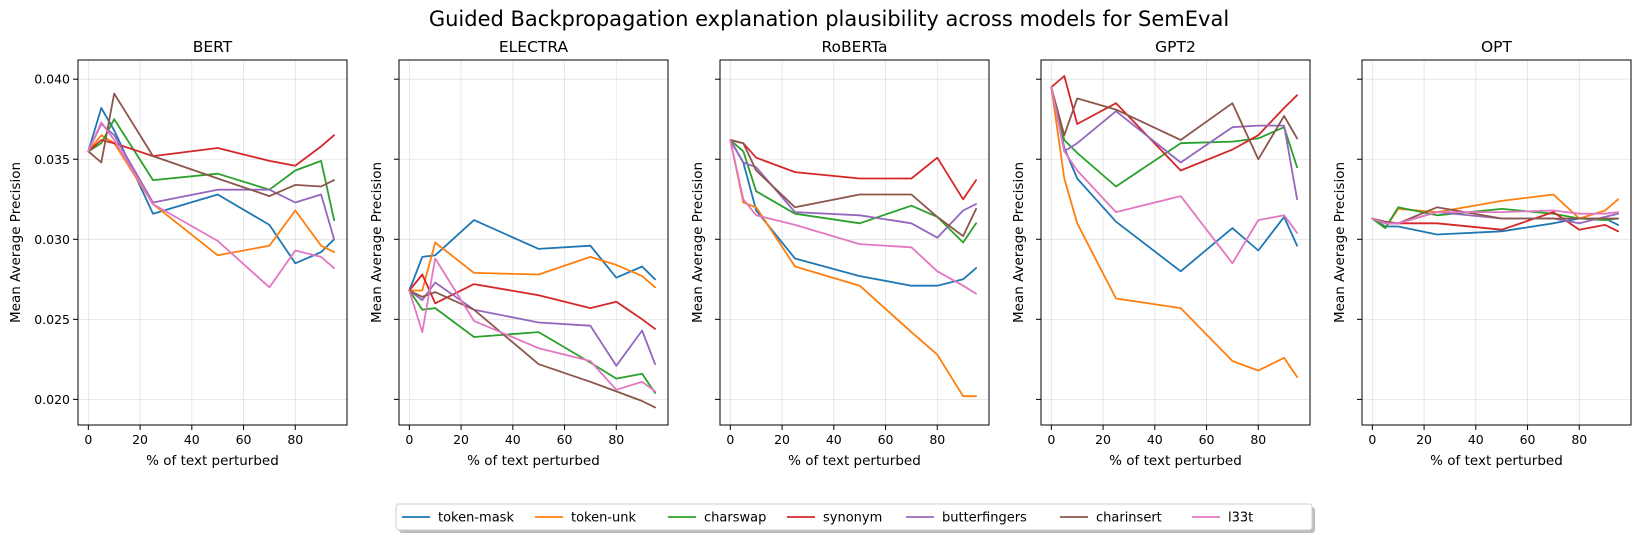 This screenshot has width=1638, height=537. Describe the element at coordinates (854, 47) in the screenshot. I see `panel-title: RoBERTa` at that location.